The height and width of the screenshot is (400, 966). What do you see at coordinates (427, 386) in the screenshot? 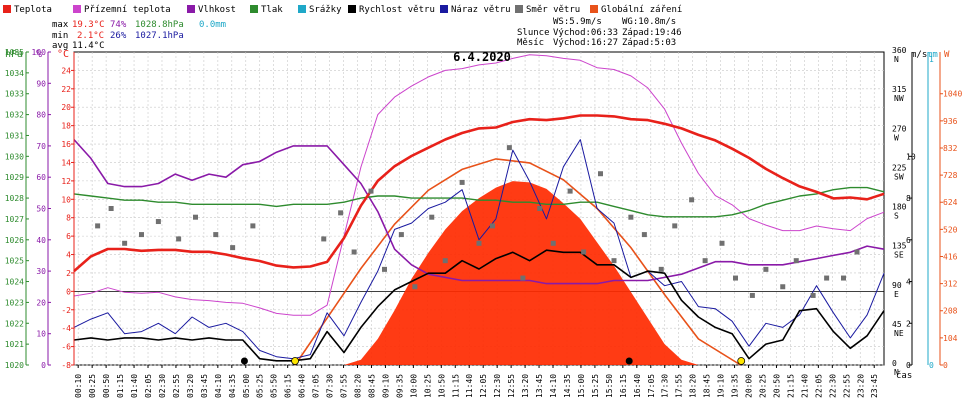
I see `time-tick-label: 10:25` at bounding box center [427, 386].